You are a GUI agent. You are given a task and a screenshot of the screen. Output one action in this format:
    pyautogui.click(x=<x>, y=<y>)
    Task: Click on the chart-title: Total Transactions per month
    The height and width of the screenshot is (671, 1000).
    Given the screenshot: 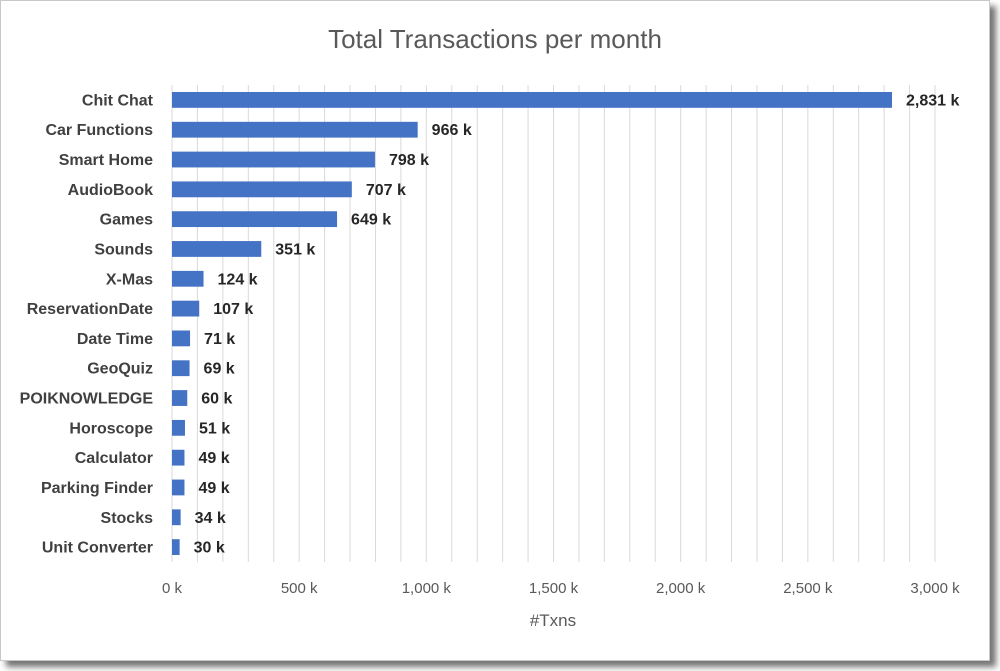 What is the action you would take?
    pyautogui.click(x=495, y=39)
    